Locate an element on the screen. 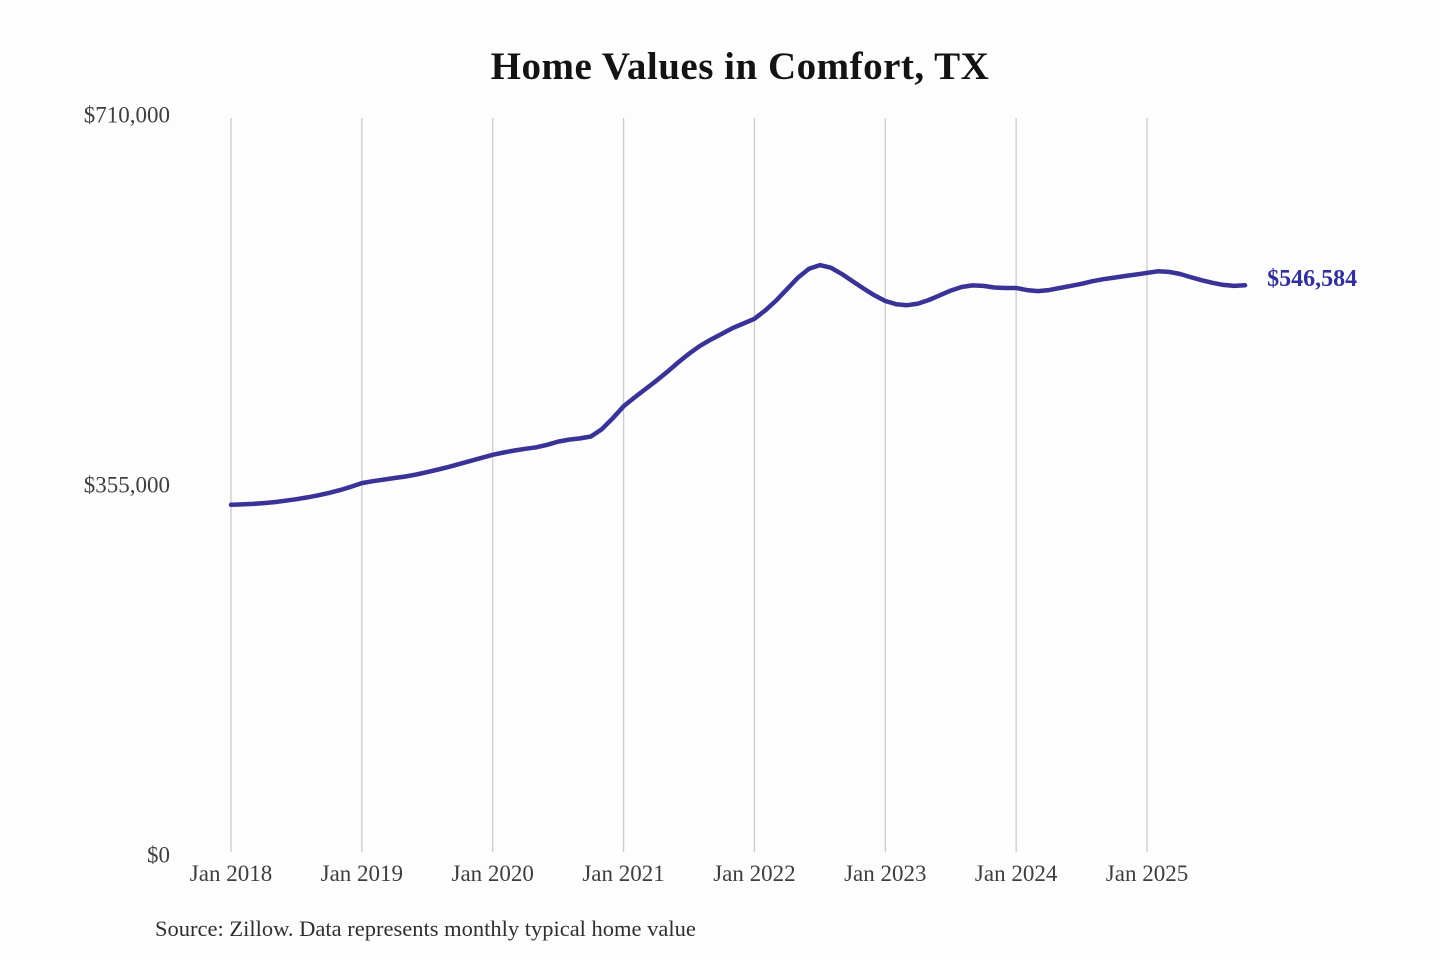  x-tick-label: Jan 2019 is located at coordinates (362, 873).